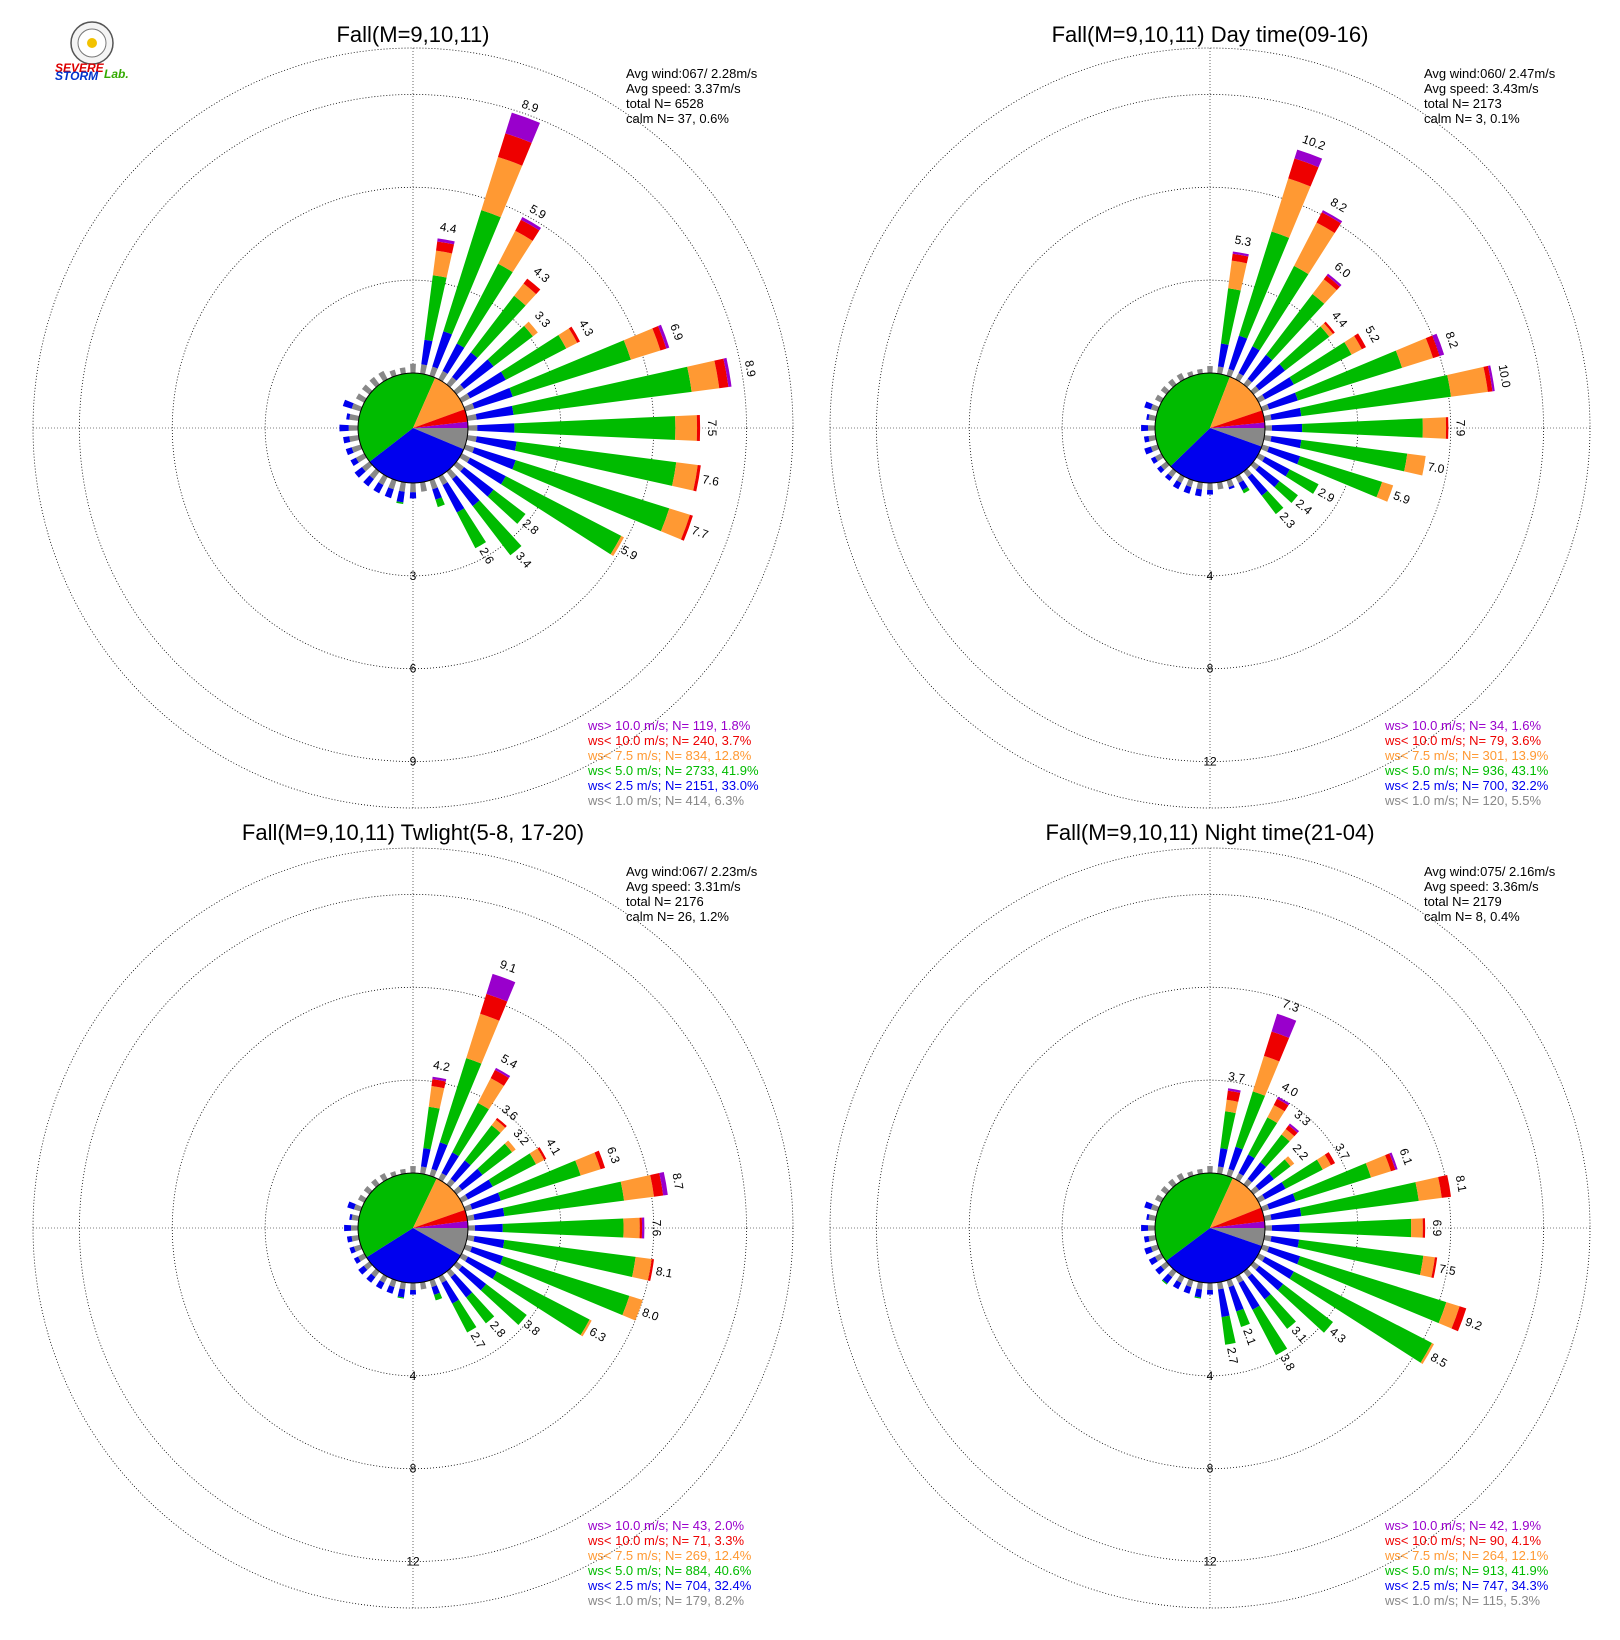 The height and width of the screenshot is (1640, 1620). Describe the element at coordinates (1472, 118) in the screenshot. I see `stat-calm: calm N= 3, 0.1%` at that location.